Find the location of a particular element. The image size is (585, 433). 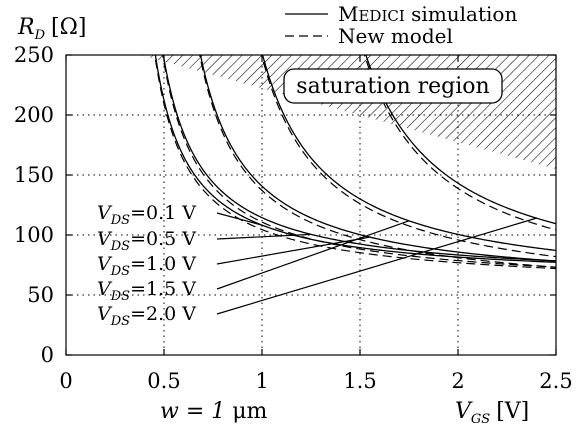

y-tick-label: 200 is located at coordinates (34, 115).